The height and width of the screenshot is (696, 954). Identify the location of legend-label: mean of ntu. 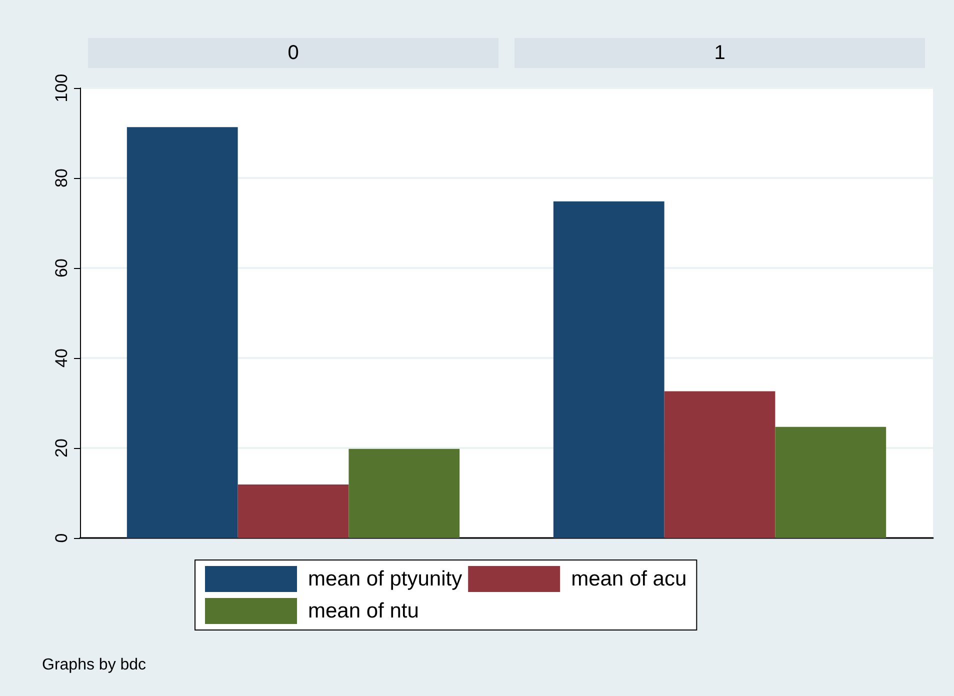
(363, 611).